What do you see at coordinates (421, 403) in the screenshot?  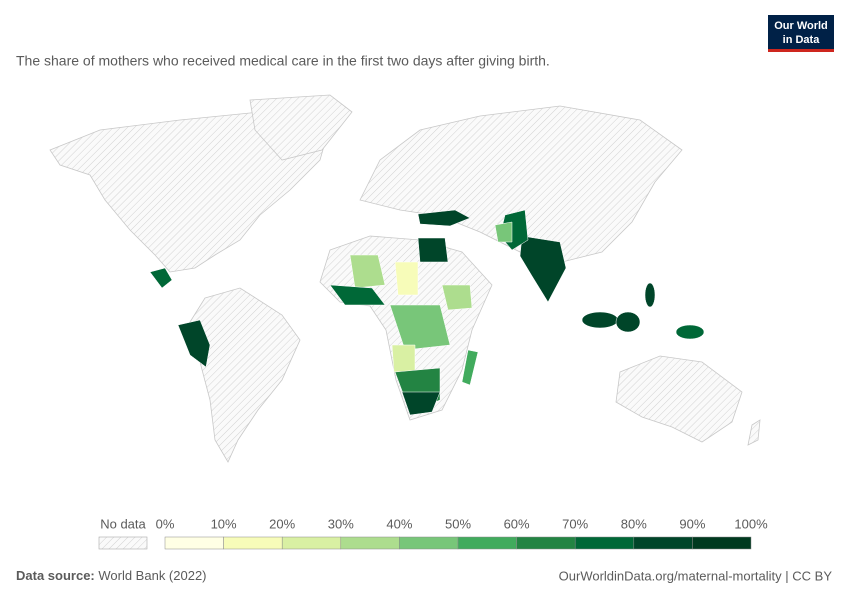 I see `south-africa` at bounding box center [421, 403].